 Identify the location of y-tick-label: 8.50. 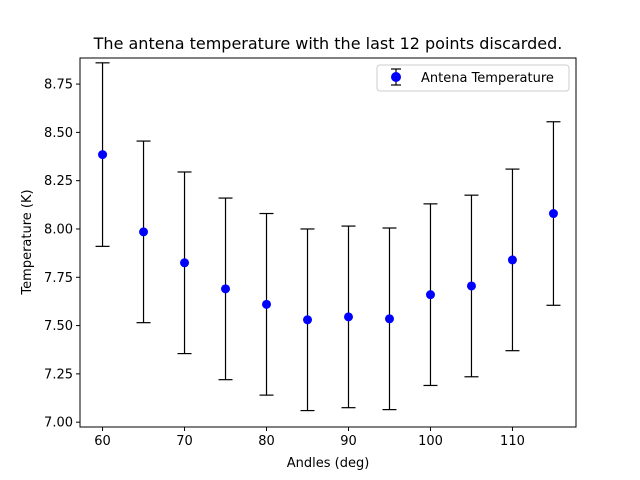
(58, 133).